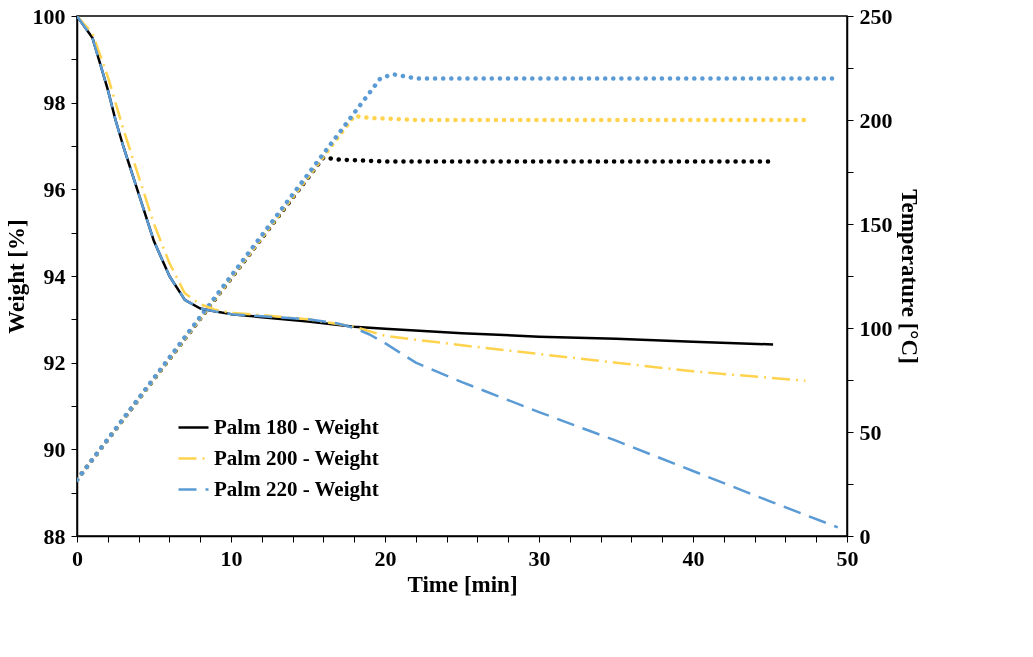  I want to click on y-tick-label: 92, so click(54, 363).